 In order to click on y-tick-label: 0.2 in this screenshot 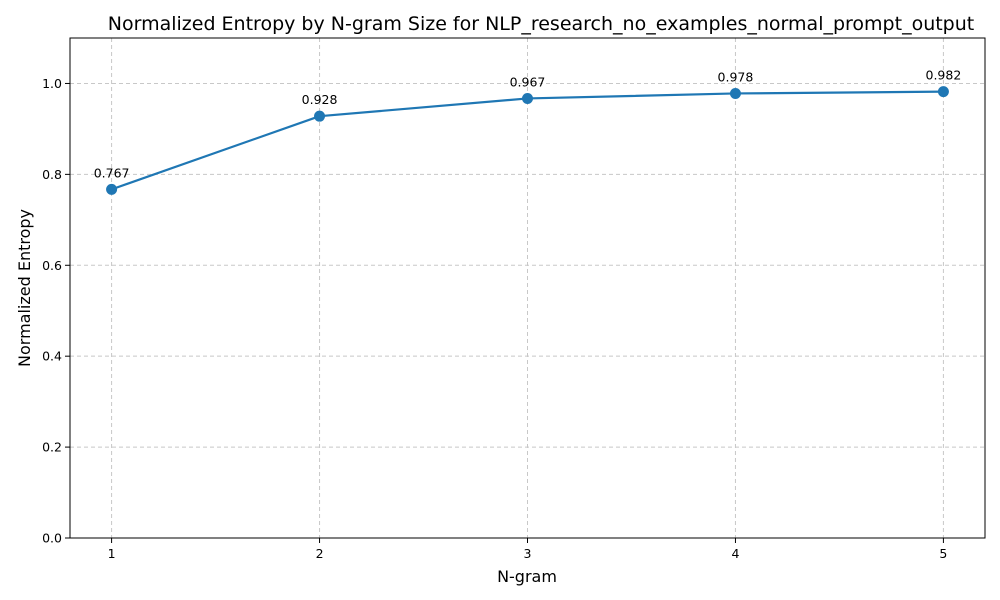, I will do `click(52, 447)`.